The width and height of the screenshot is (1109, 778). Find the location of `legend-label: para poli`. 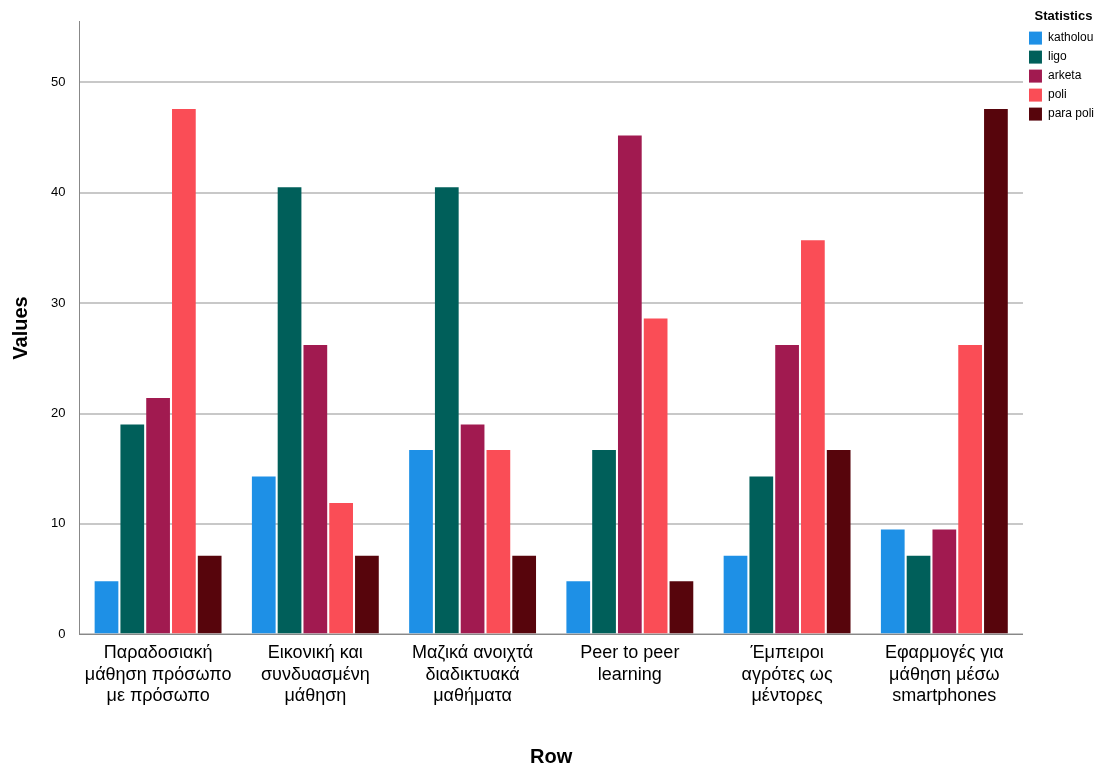

legend-label: para poli is located at coordinates (1070, 113).